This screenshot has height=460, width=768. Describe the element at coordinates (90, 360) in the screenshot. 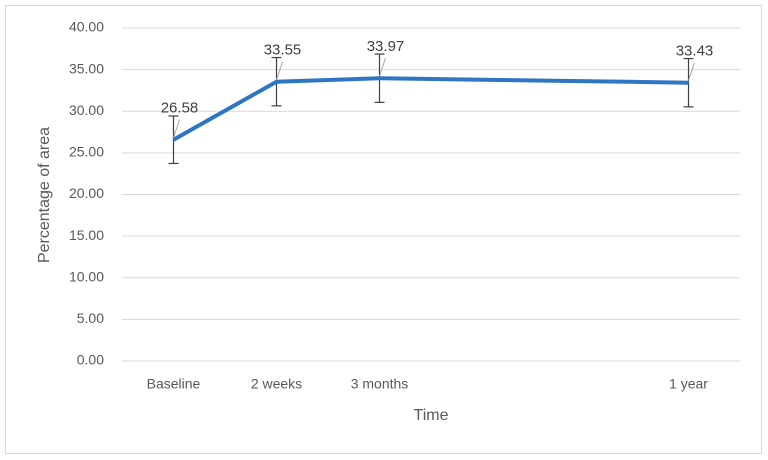

I see `y-tick-label: 0.00` at that location.